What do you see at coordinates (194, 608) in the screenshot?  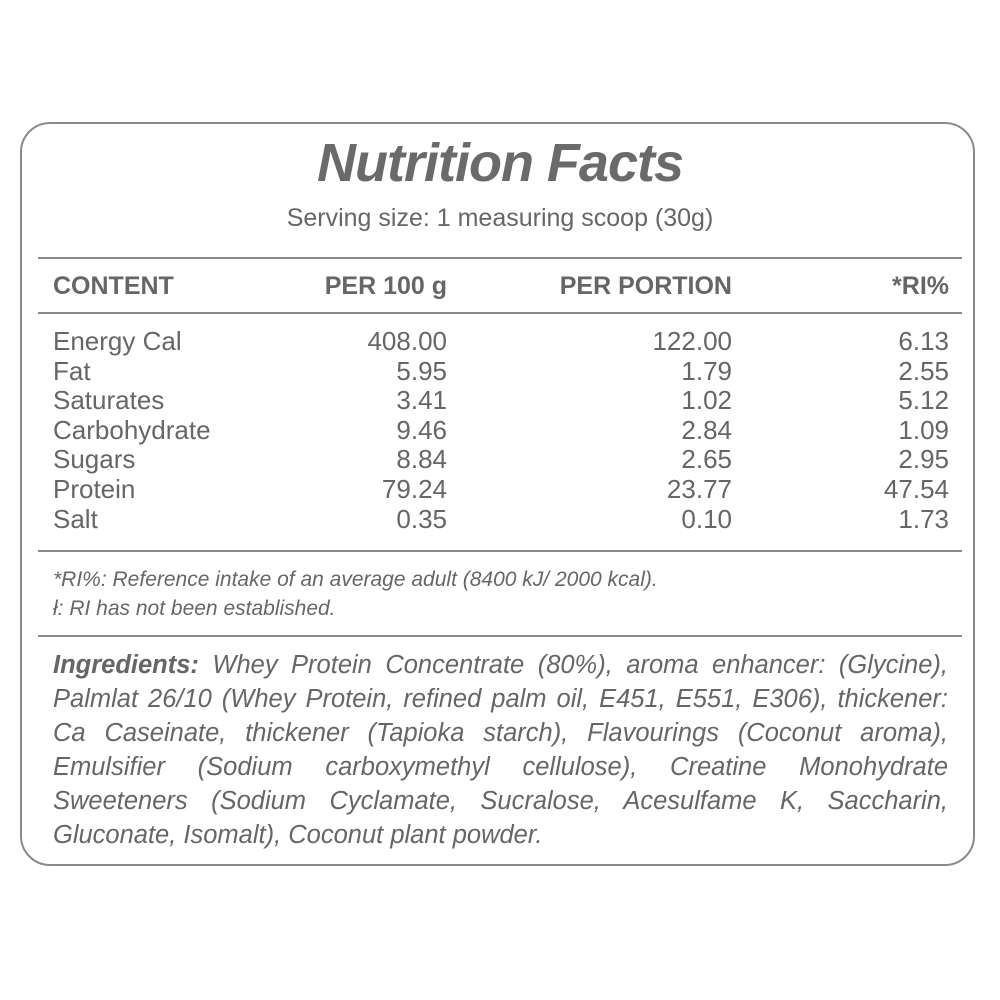 I see `footnote-not-established: ł: RI has not been established.` at bounding box center [194, 608].